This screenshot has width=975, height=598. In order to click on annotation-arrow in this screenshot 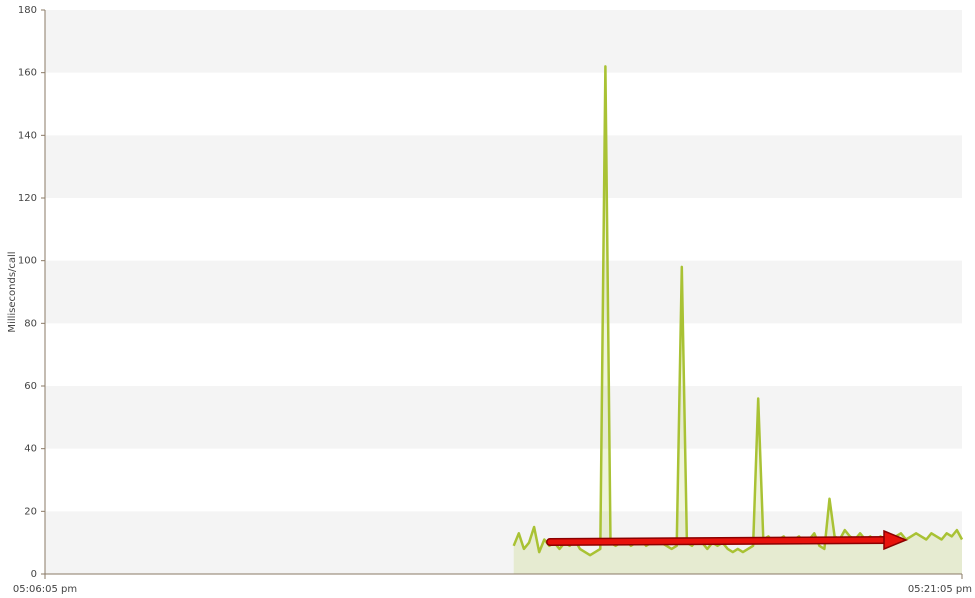, I will do `click(727, 540)`.